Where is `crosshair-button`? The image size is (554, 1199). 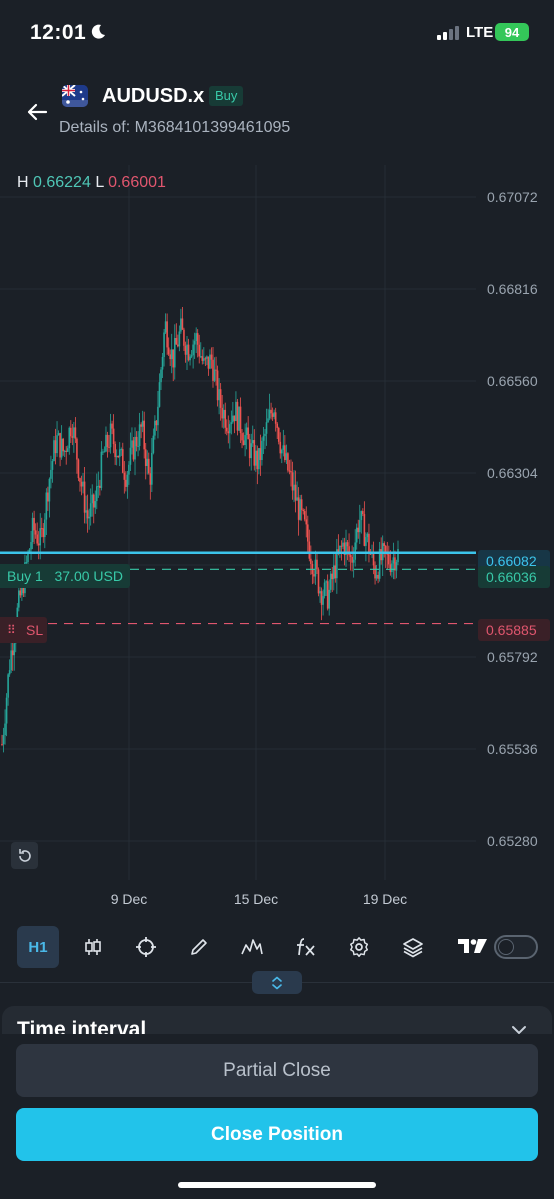
crosshair-button is located at coordinates (146, 947).